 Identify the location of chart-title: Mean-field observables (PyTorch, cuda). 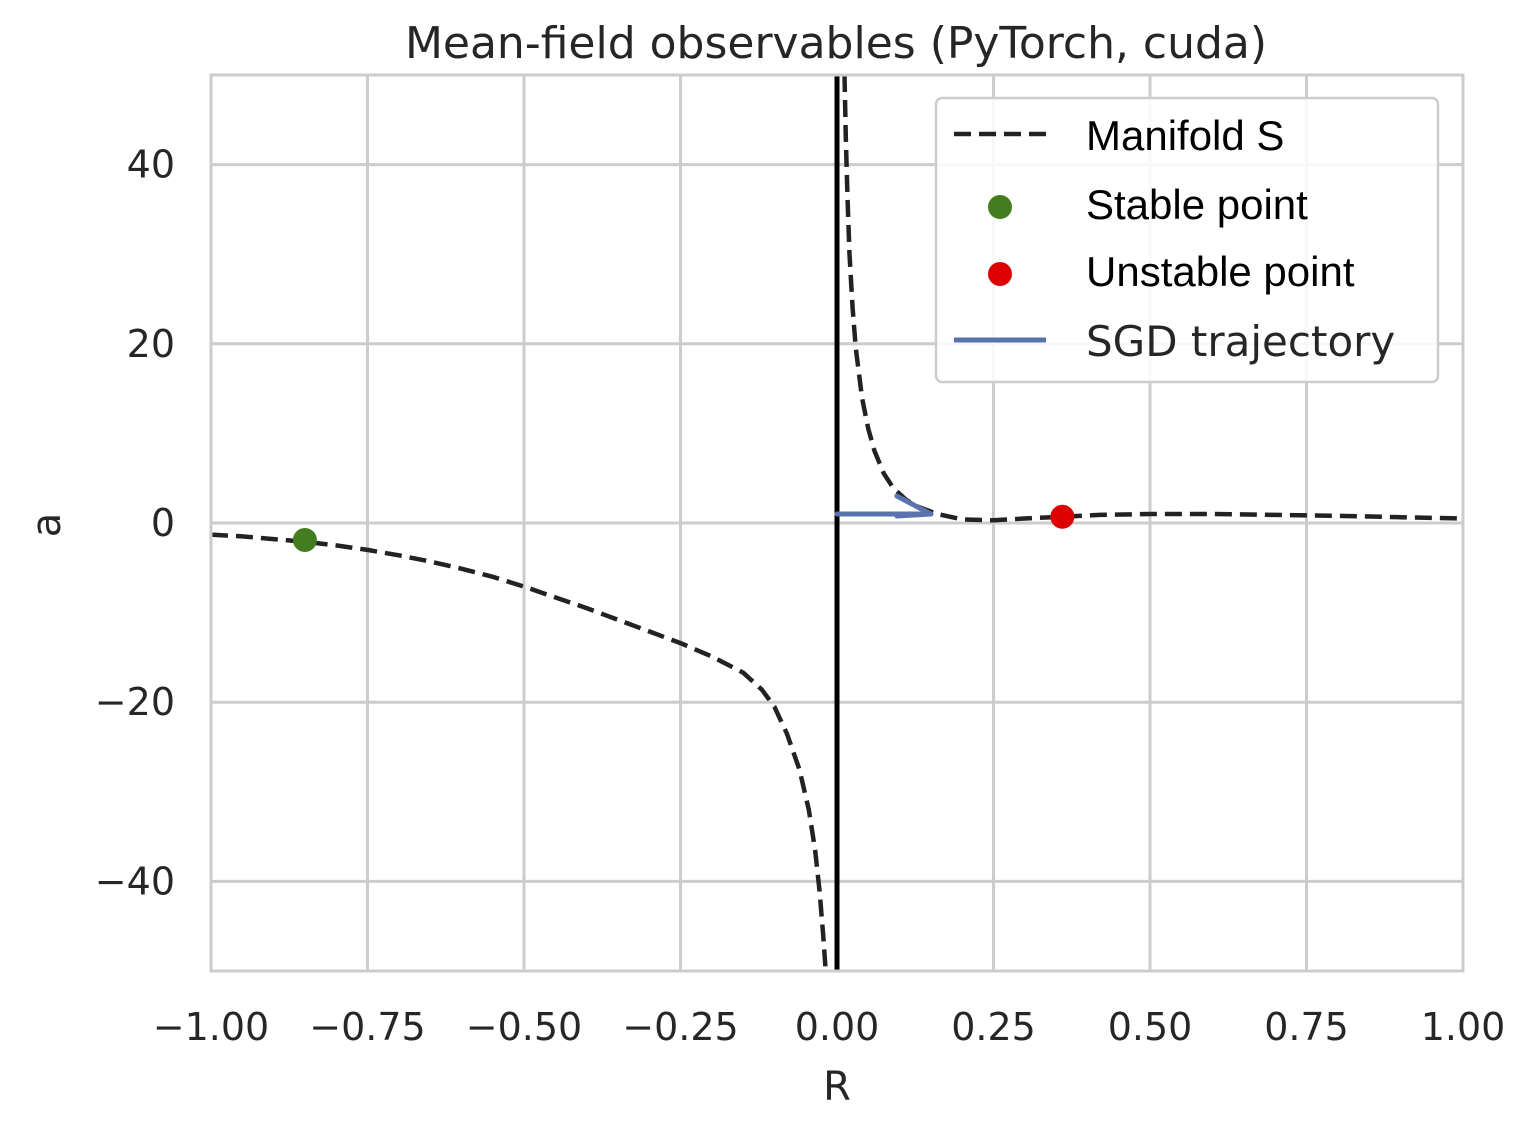
(836, 43).